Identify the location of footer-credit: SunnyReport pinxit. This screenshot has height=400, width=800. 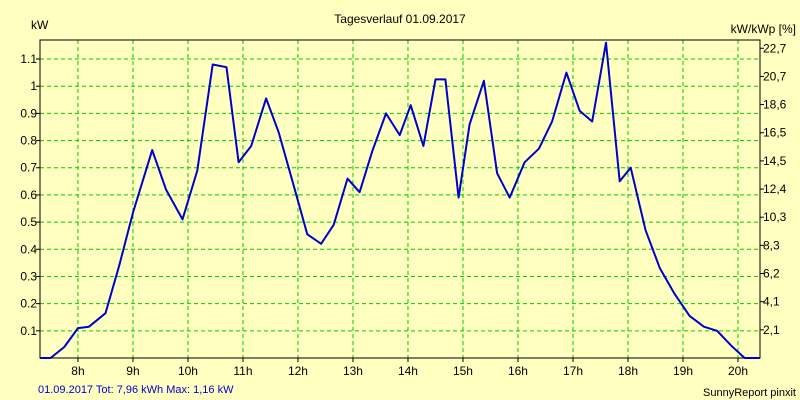
(749, 393).